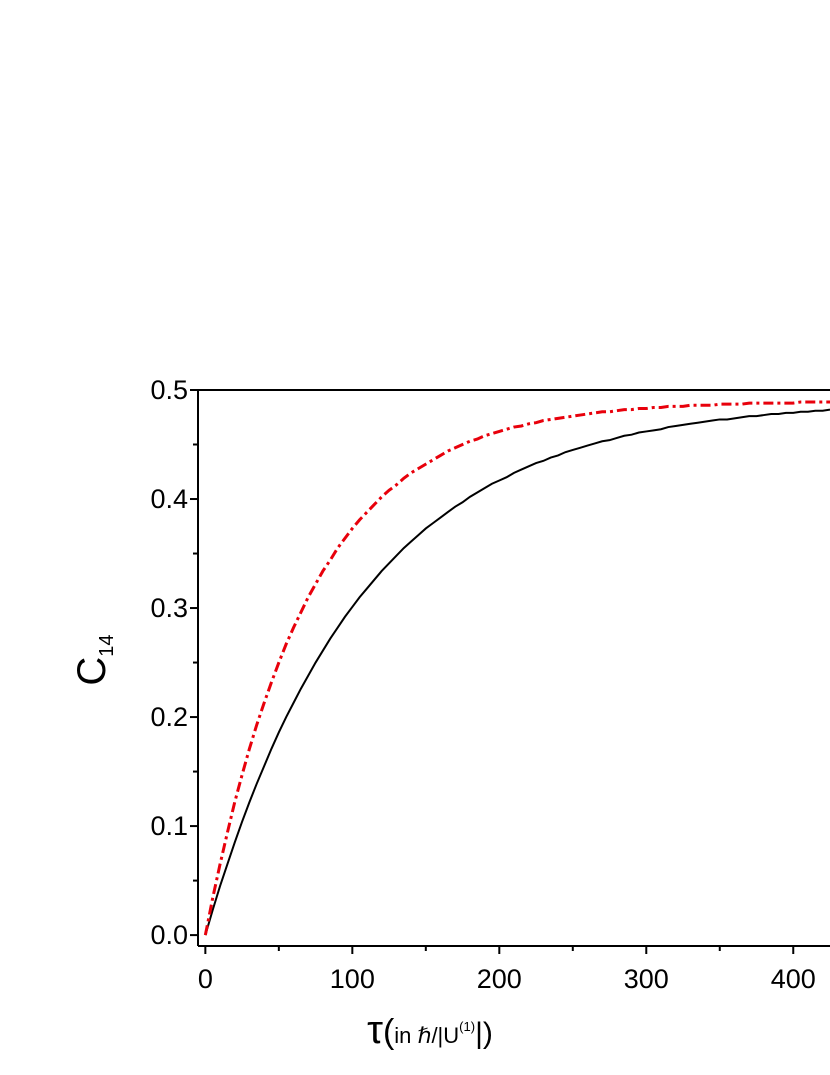  I want to click on y-tick-label: 0.2, so click(169, 717).